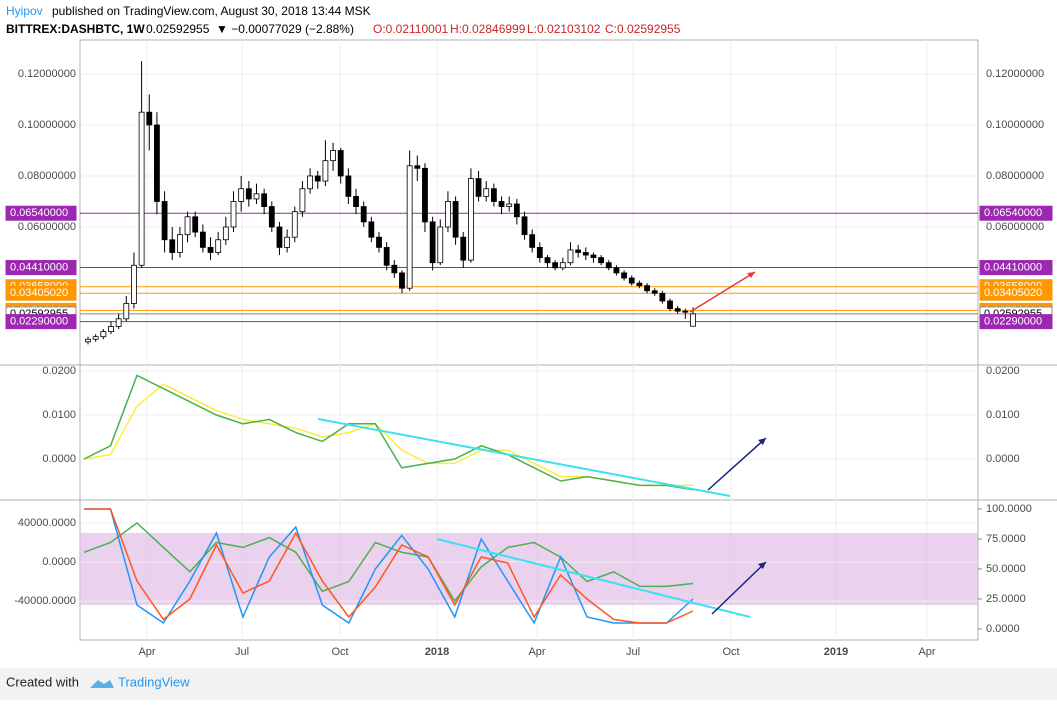 The height and width of the screenshot is (705, 1057). What do you see at coordinates (536, 652) in the screenshot?
I see `x-tick-label: Apr` at bounding box center [536, 652].